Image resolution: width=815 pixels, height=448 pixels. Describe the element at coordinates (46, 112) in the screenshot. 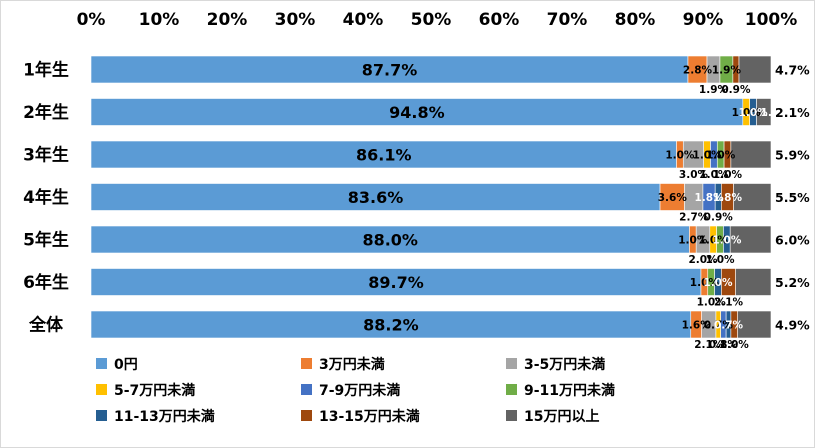

I see `category-label: 2年生` at that location.